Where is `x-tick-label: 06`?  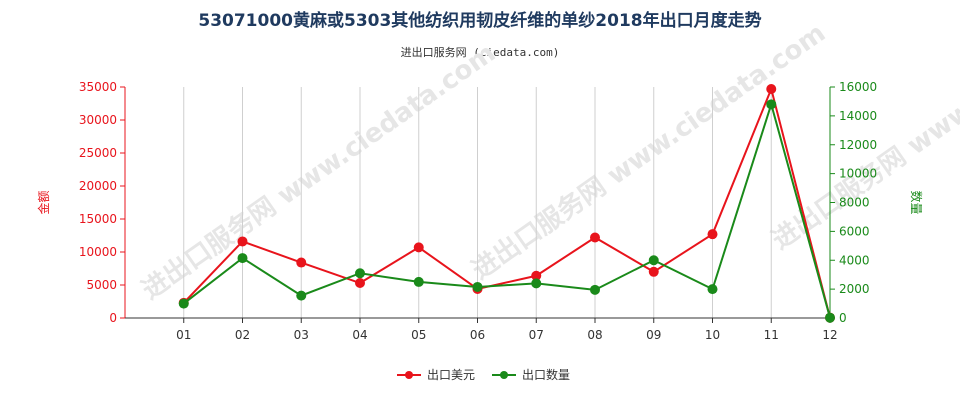 x-tick-label: 06 is located at coordinates (477, 335).